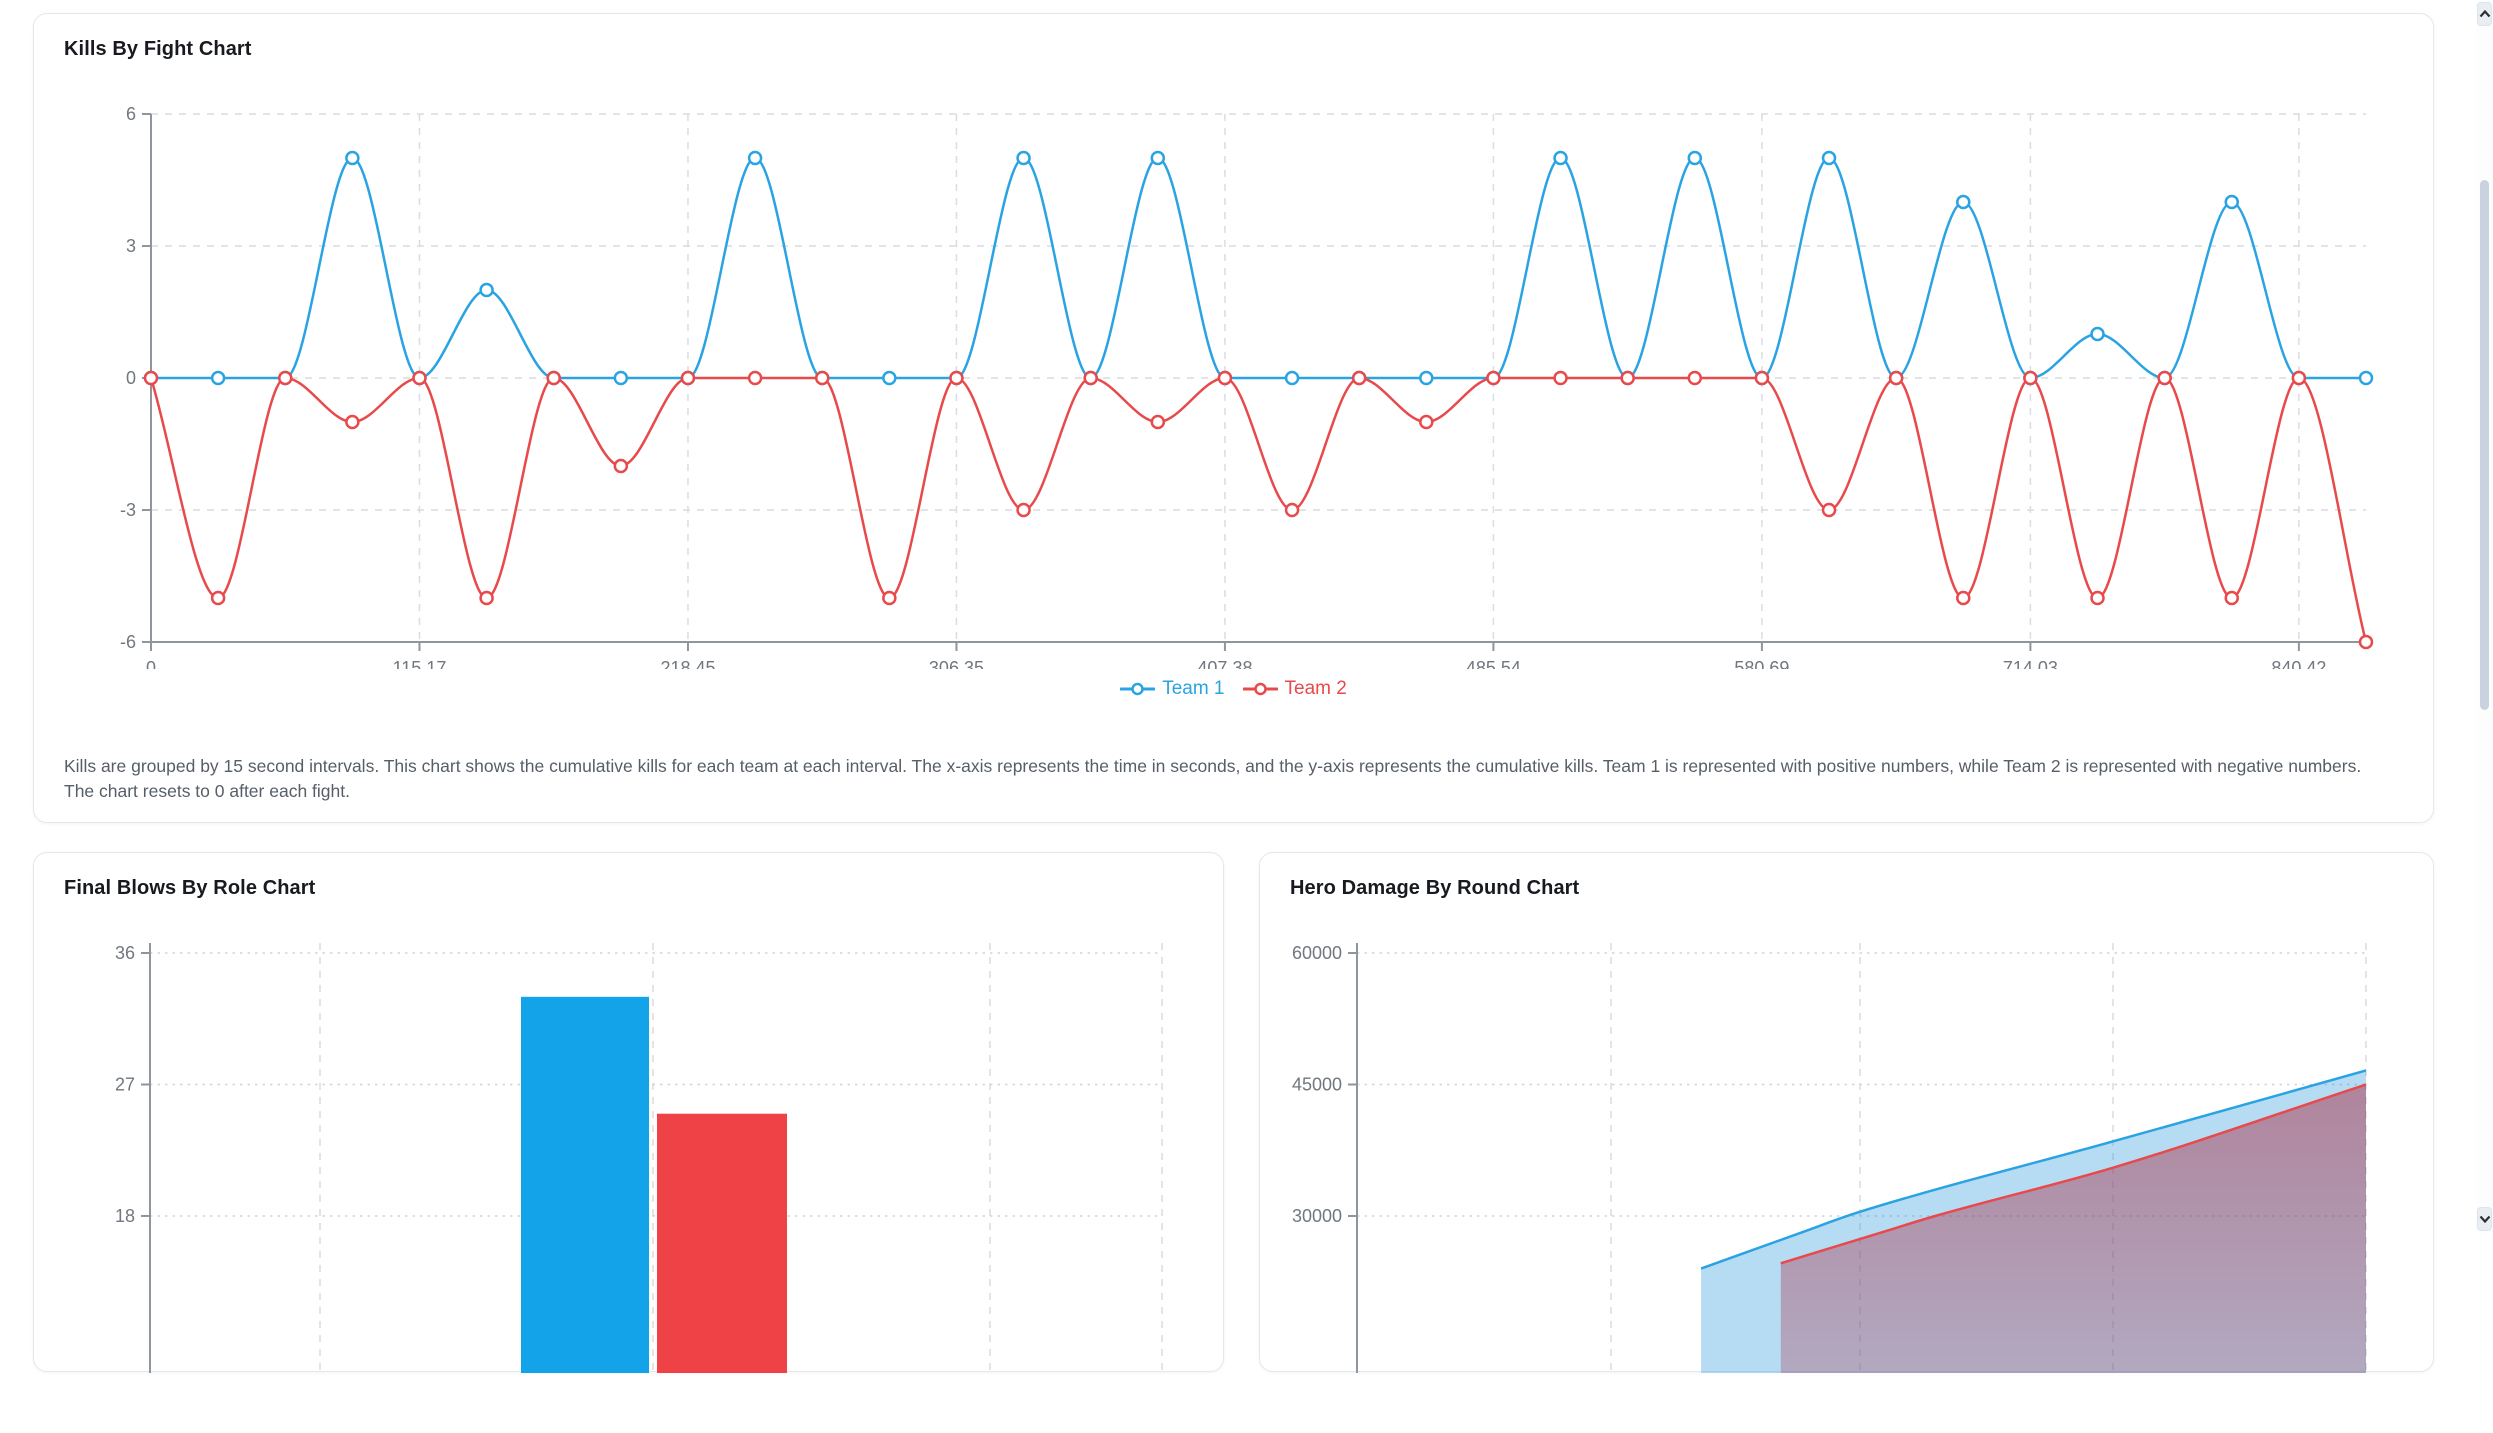  I want to click on scroll-down-button, so click(2484, 1219).